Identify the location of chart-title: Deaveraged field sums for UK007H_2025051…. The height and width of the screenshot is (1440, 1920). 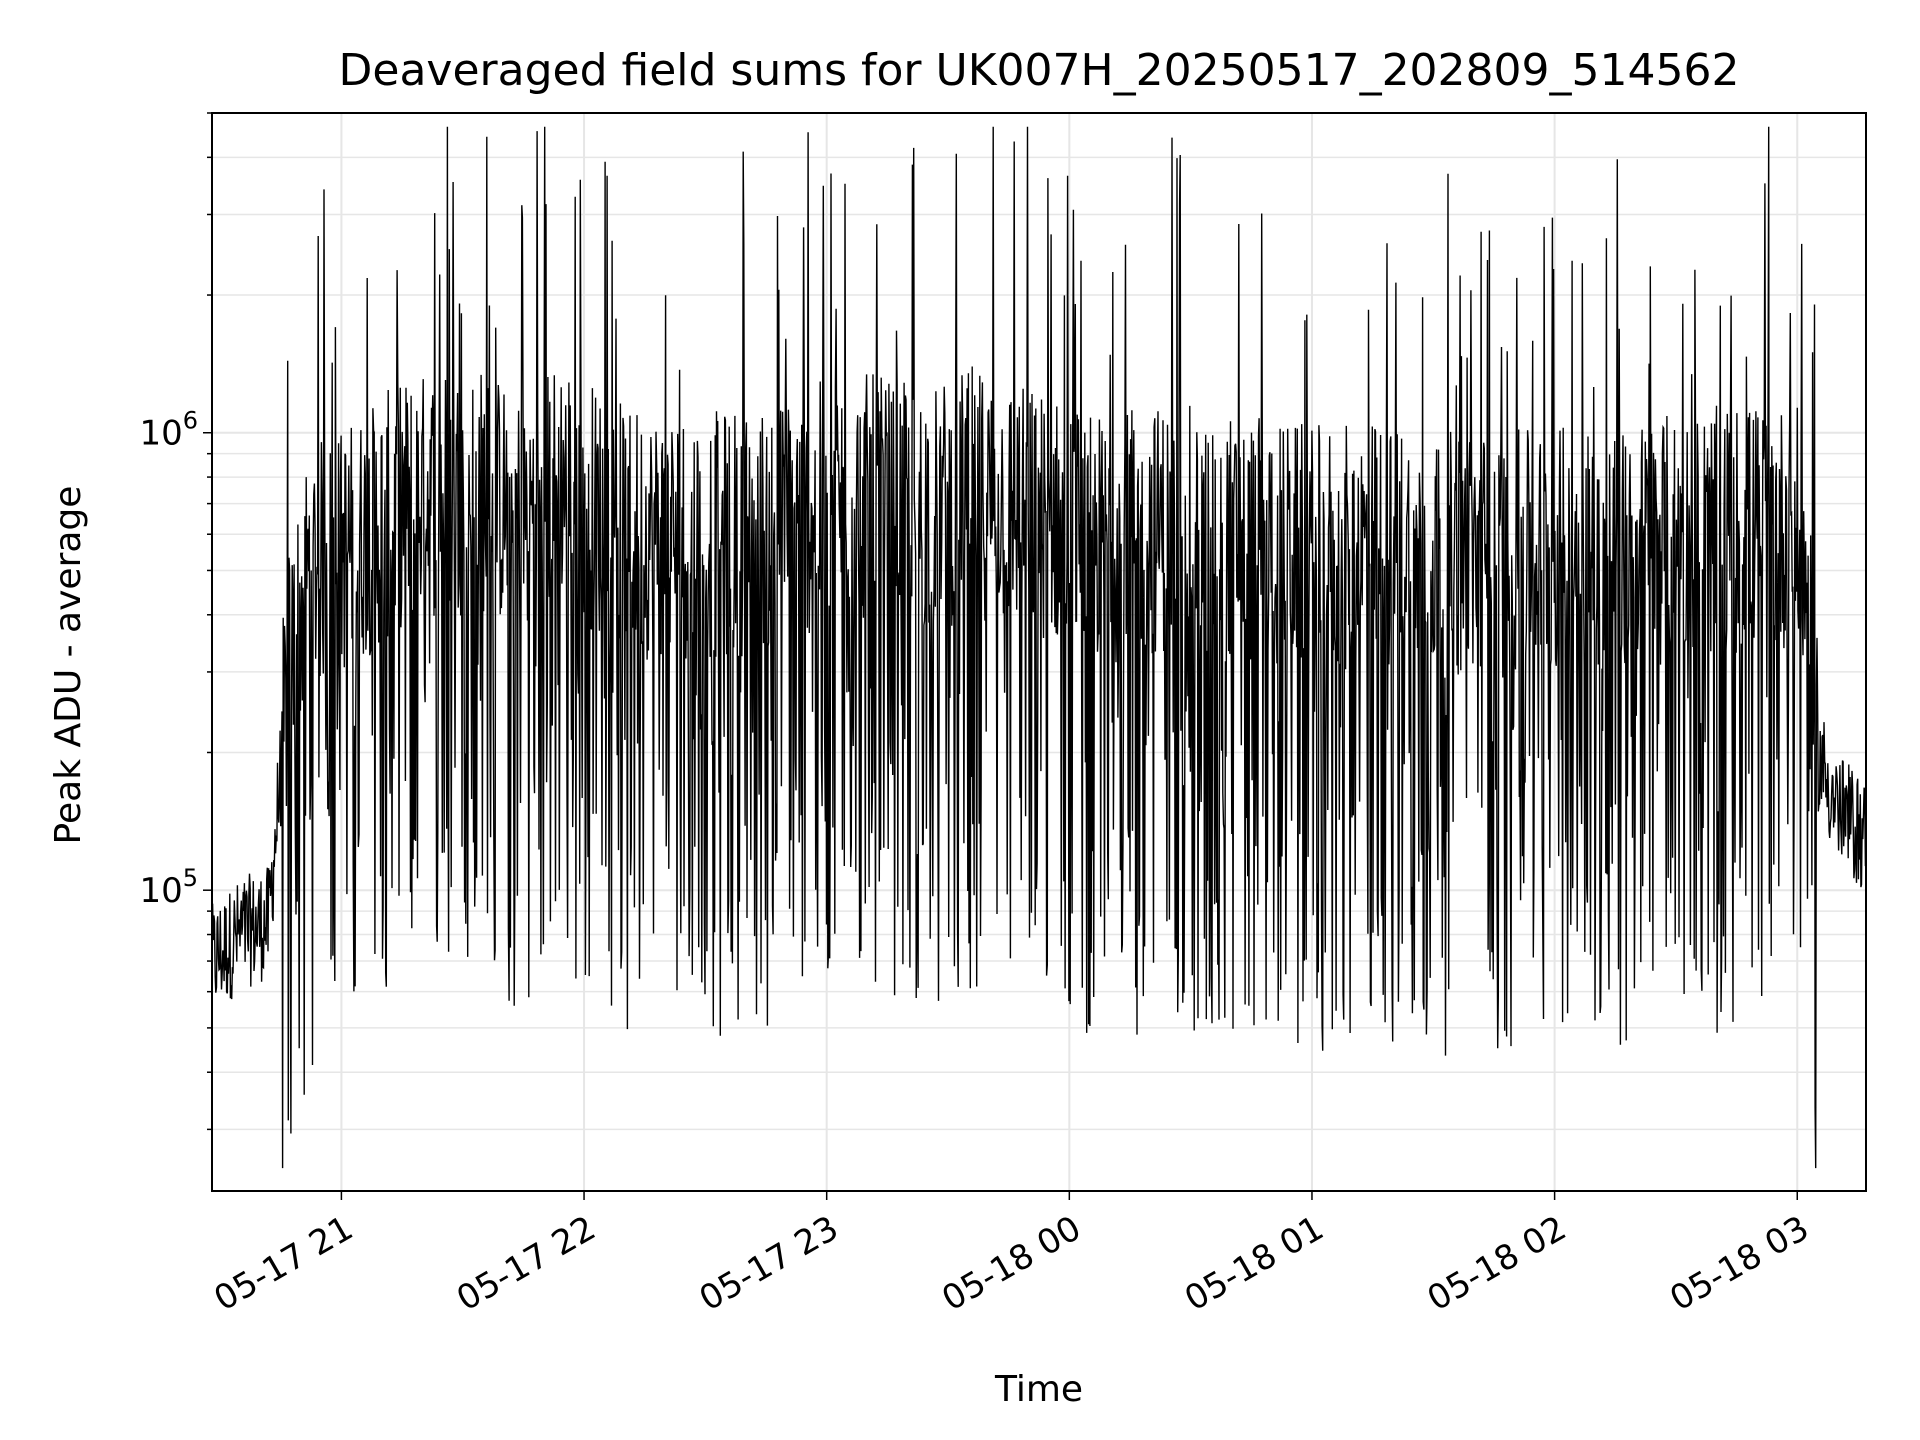
(1039, 70).